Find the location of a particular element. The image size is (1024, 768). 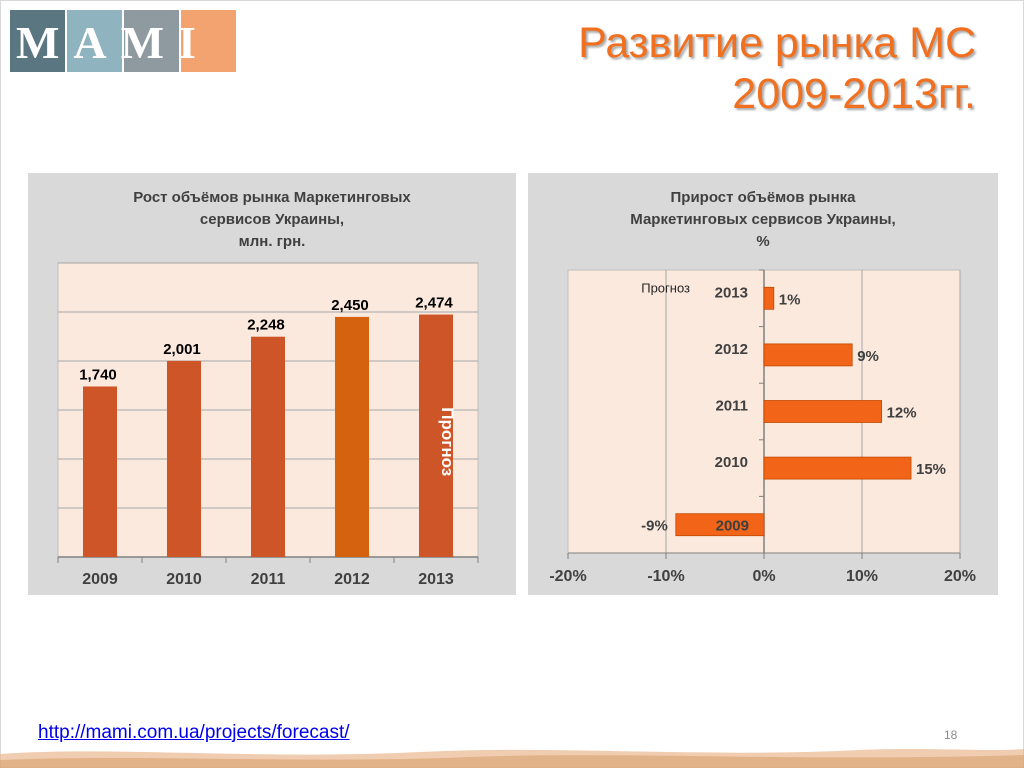

x-tick-label: 2009 is located at coordinates (100, 579).